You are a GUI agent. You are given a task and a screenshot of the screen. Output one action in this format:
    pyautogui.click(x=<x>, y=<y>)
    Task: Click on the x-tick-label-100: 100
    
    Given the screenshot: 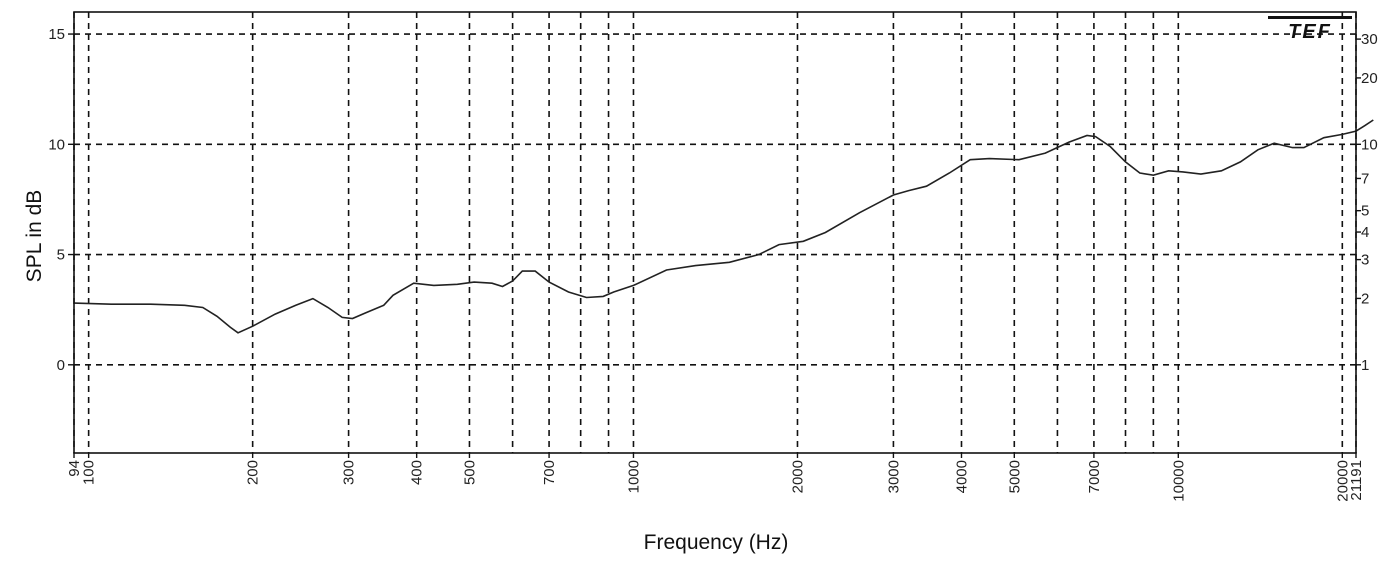 What is the action you would take?
    pyautogui.click(x=89, y=472)
    